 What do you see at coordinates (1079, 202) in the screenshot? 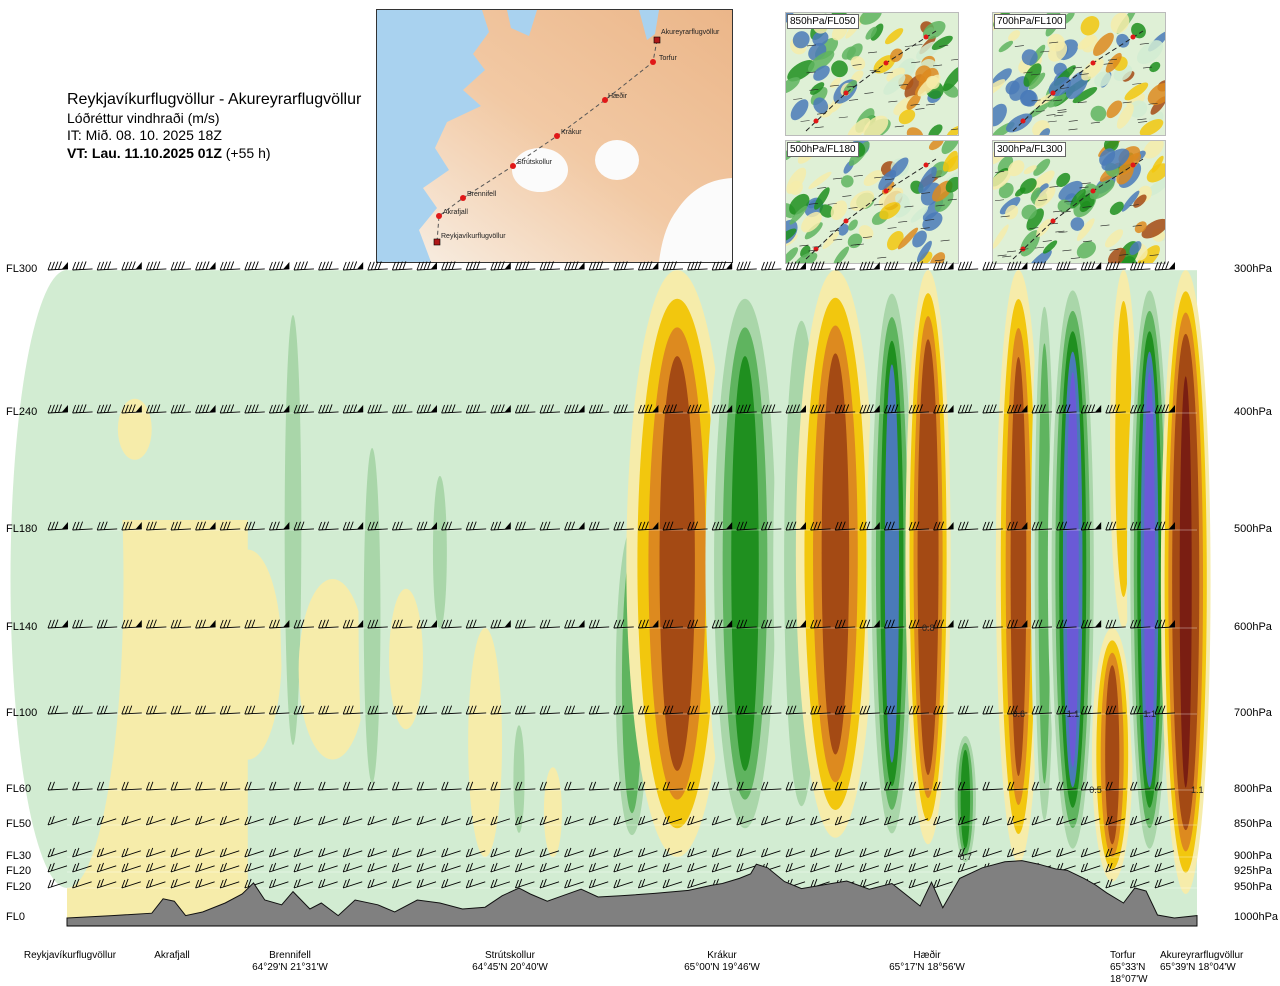
I see `thumb-300hpa: 300hPa/FL300` at bounding box center [1079, 202].